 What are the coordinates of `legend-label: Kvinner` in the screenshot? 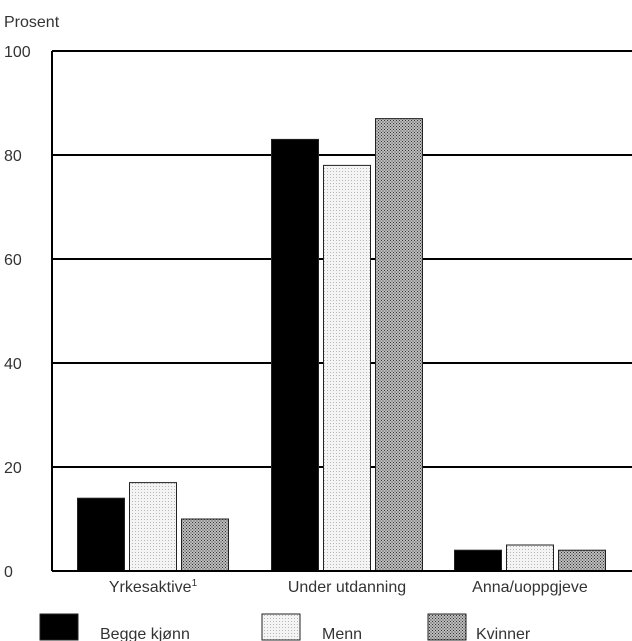 It's located at (503, 633).